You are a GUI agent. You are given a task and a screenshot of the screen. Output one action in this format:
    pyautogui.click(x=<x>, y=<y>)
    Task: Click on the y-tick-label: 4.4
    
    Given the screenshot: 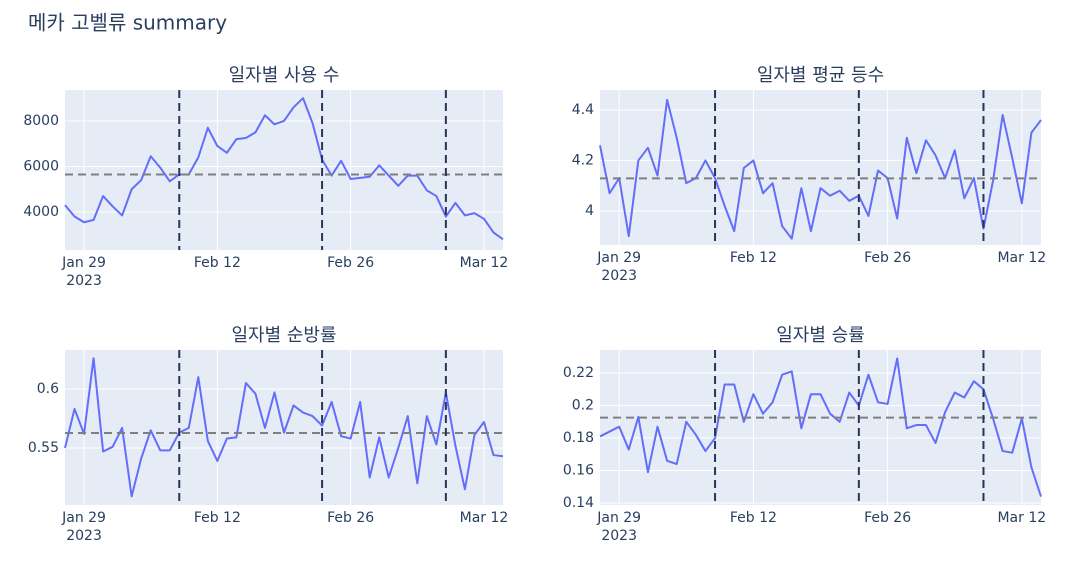 What is the action you would take?
    pyautogui.click(x=583, y=110)
    